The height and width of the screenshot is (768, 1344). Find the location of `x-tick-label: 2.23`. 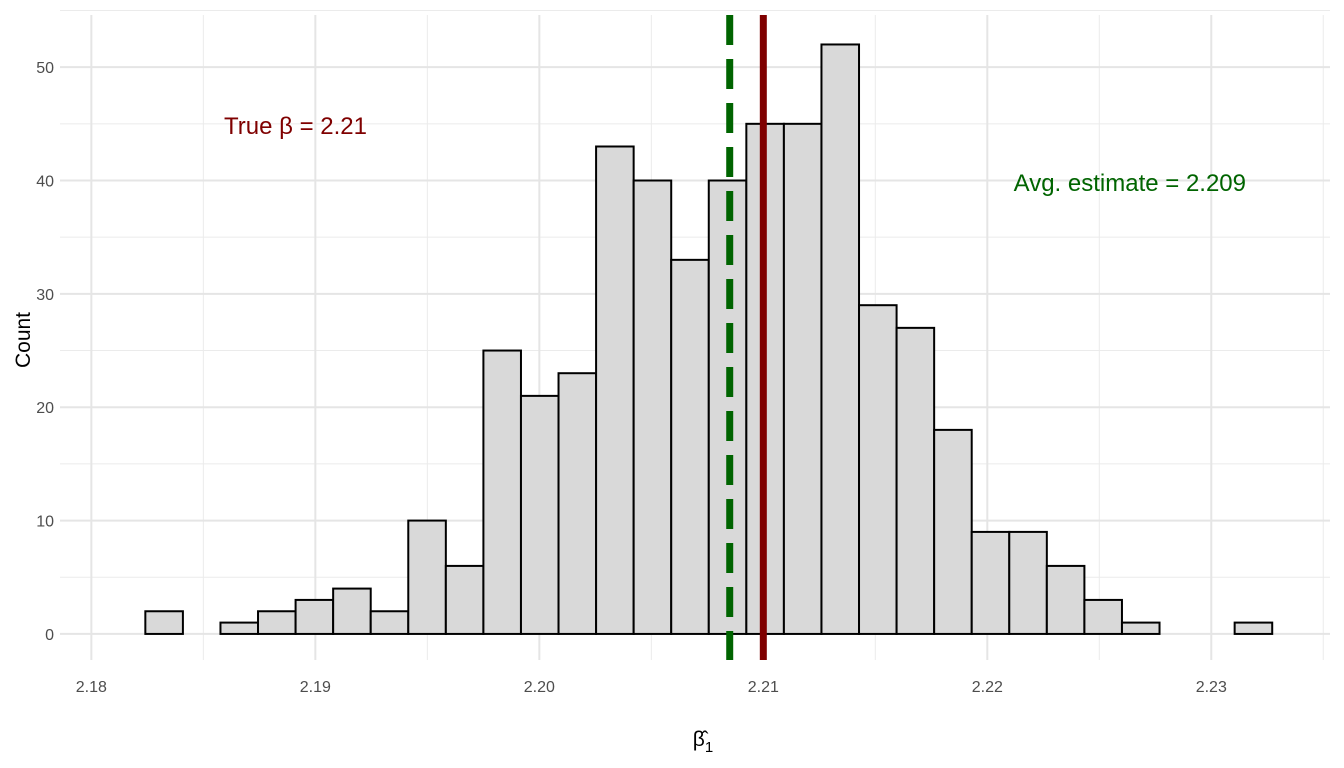

x-tick-label: 2.23 is located at coordinates (1211, 687).